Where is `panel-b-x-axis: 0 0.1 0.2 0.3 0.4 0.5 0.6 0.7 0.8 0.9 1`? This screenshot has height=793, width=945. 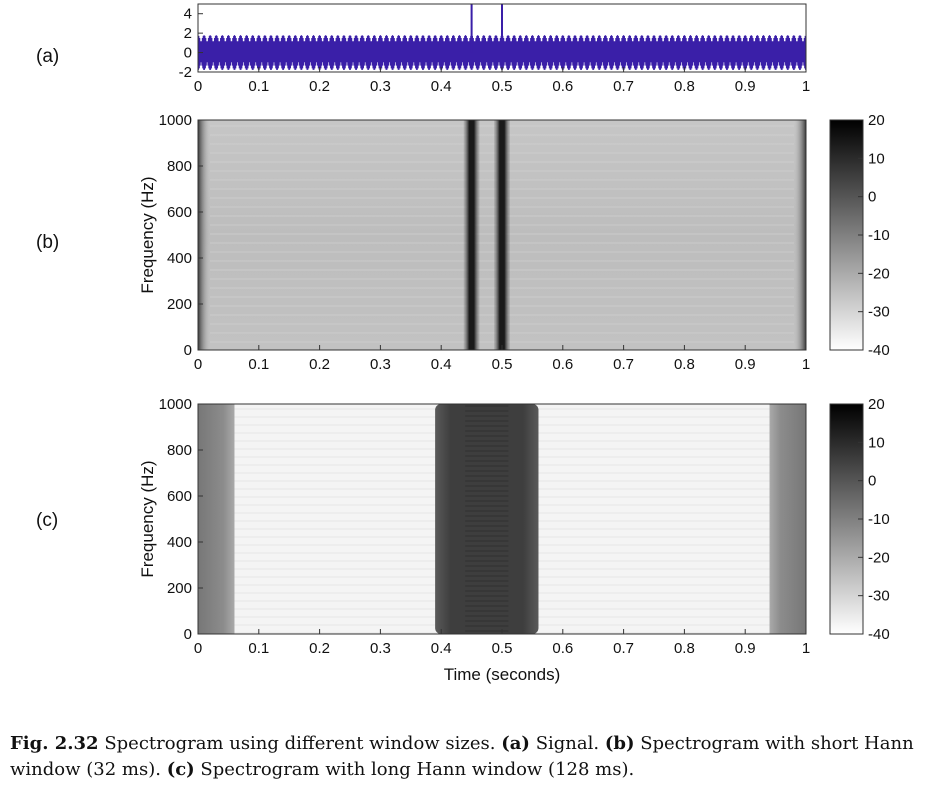
panel-b-x-axis: 0 0.1 0.2 0.3 0.4 0.5 0.6 0.7 0.8 0.9 1 is located at coordinates (502, 359).